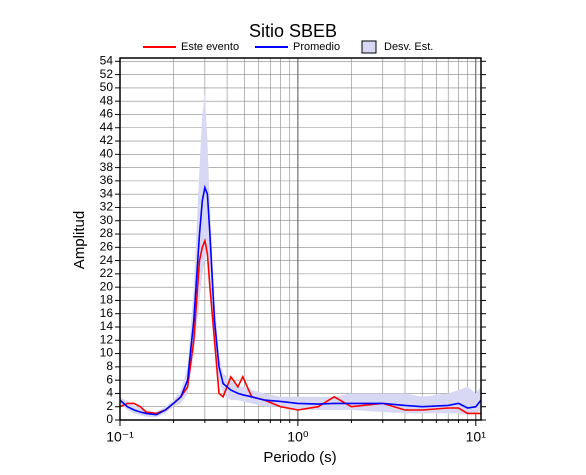 The image size is (586, 475). What do you see at coordinates (107, 167) in the screenshot?
I see `y-tick-label: 38` at bounding box center [107, 167].